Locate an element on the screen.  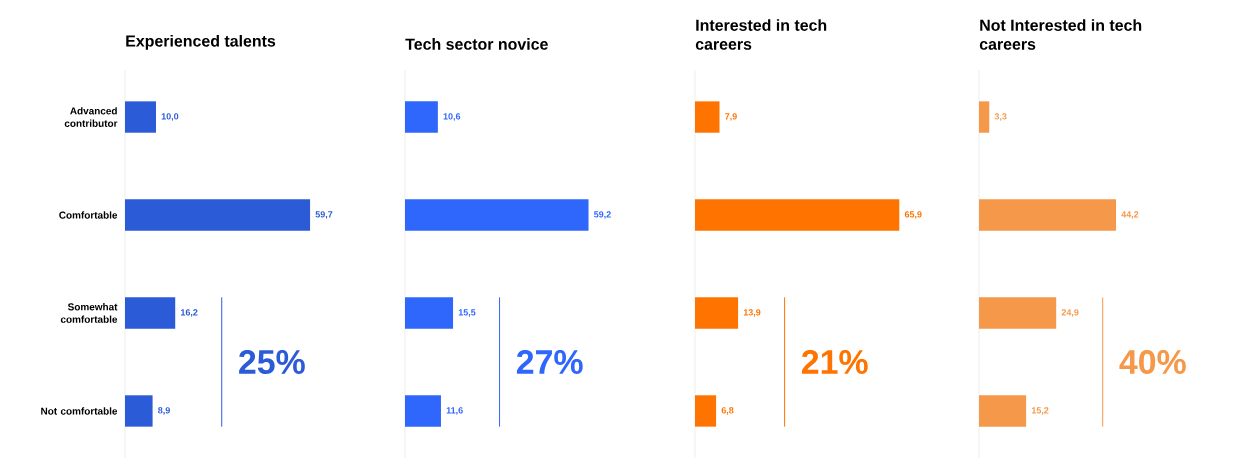
annotation: 27% is located at coordinates (549, 362).